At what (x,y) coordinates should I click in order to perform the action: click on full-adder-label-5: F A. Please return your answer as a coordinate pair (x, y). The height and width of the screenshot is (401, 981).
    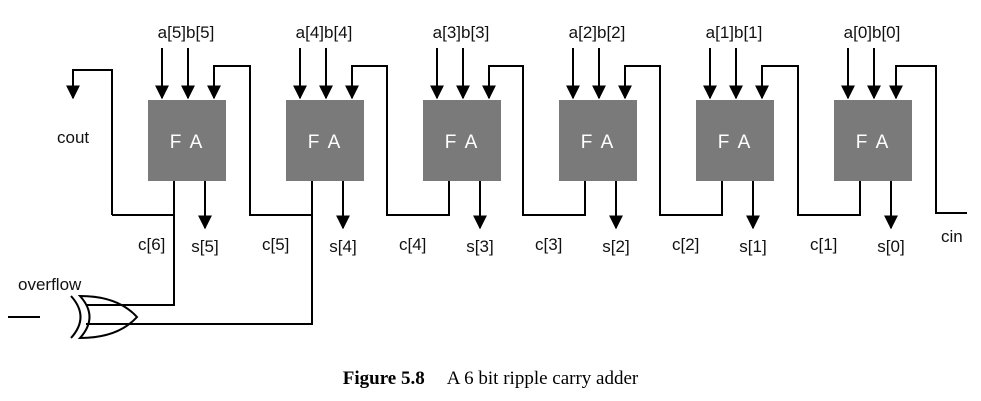
    Looking at the image, I should click on (187, 142).